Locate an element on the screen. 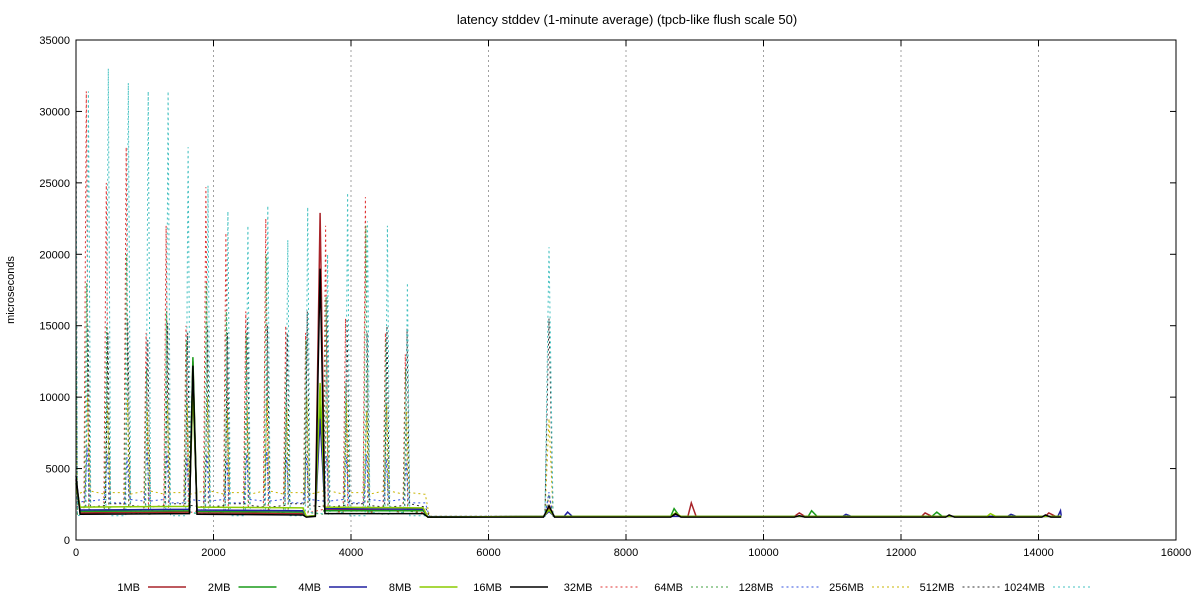  legend-label-256mb: 256MB is located at coordinates (846, 588).